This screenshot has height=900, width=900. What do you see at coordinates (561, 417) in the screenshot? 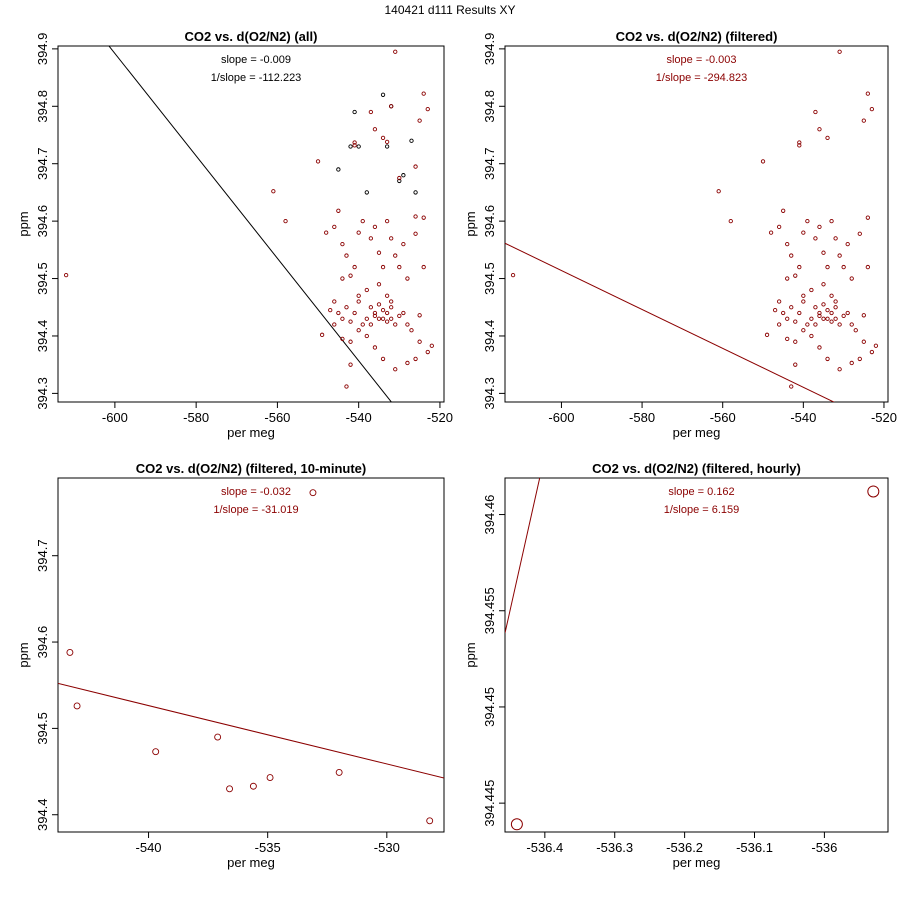
I see `x-tick-label: -600` at bounding box center [561, 417].